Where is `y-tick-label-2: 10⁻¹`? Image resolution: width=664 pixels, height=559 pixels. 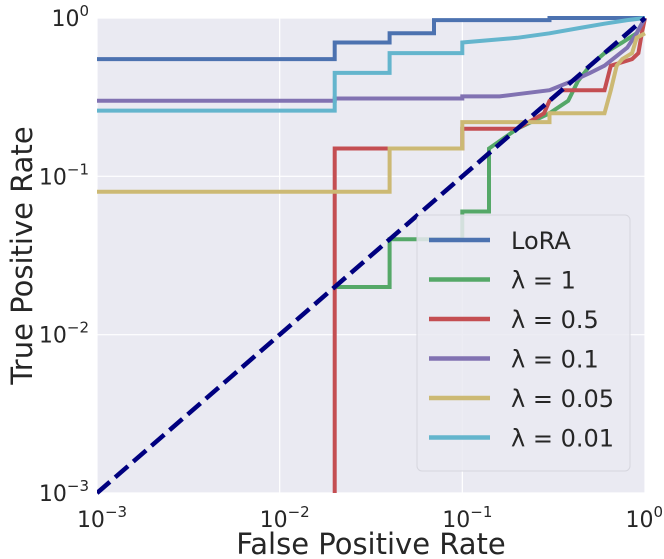 y-tick-label-2: 10⁻¹ is located at coordinates (64, 175).